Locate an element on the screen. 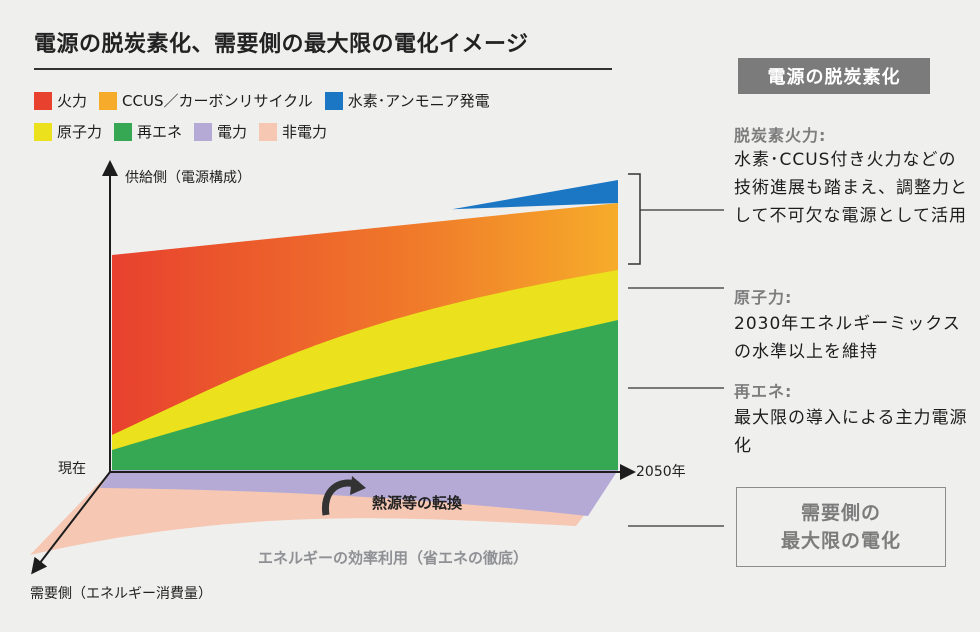 The height and width of the screenshot is (632, 980). demand-electrification-box: 需要側の 最大限の電化 is located at coordinates (841, 527).